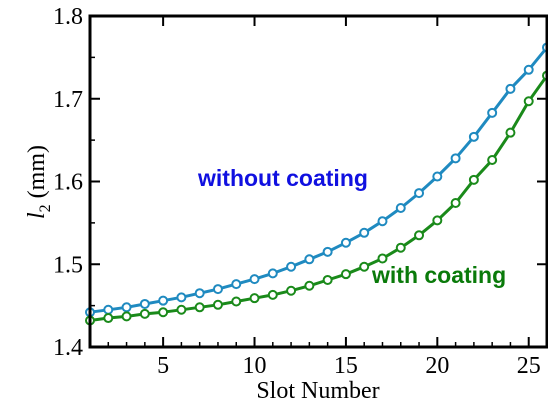 This screenshot has width=548, height=406. What do you see at coordinates (68, 348) in the screenshot?
I see `y-tick-label: 1.4` at bounding box center [68, 348].